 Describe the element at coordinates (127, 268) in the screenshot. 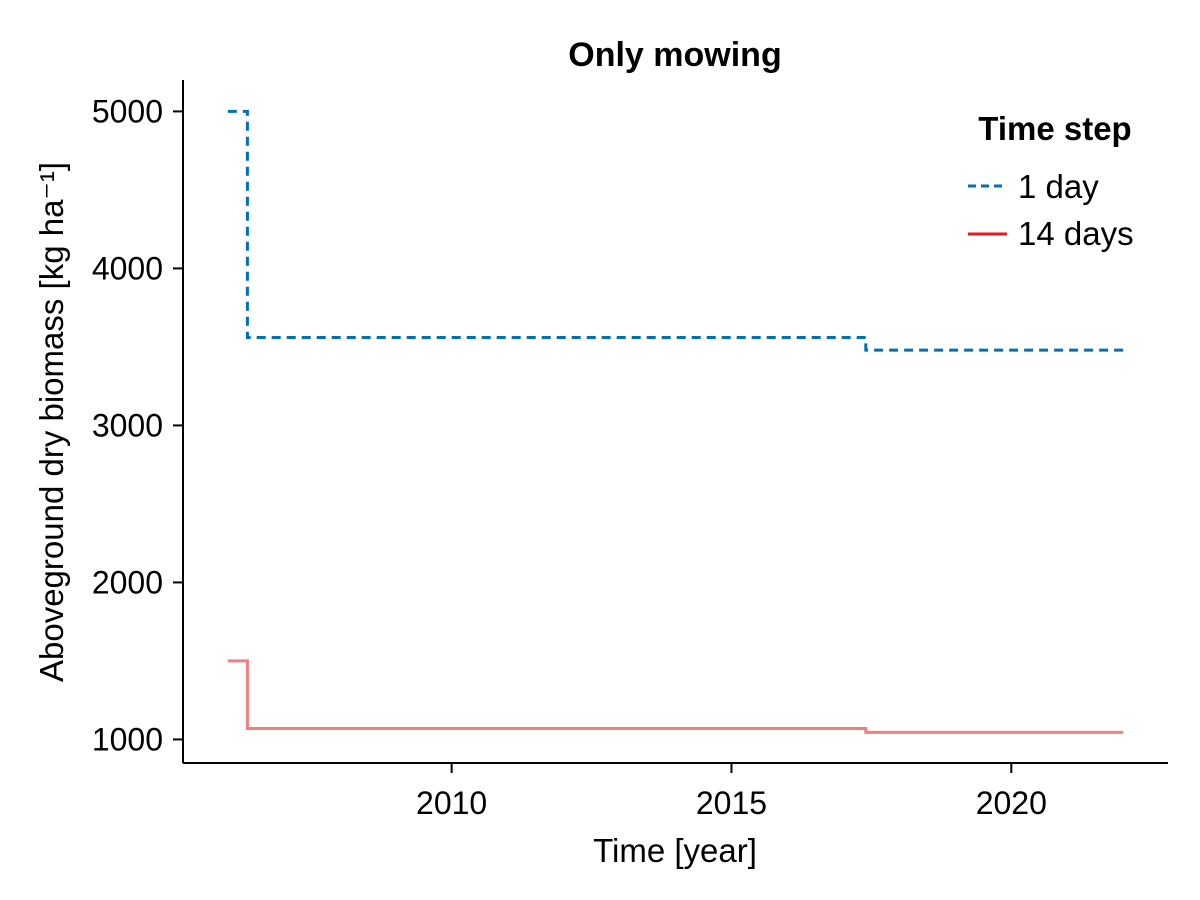

I see `y-tick-label: 4000` at that location.